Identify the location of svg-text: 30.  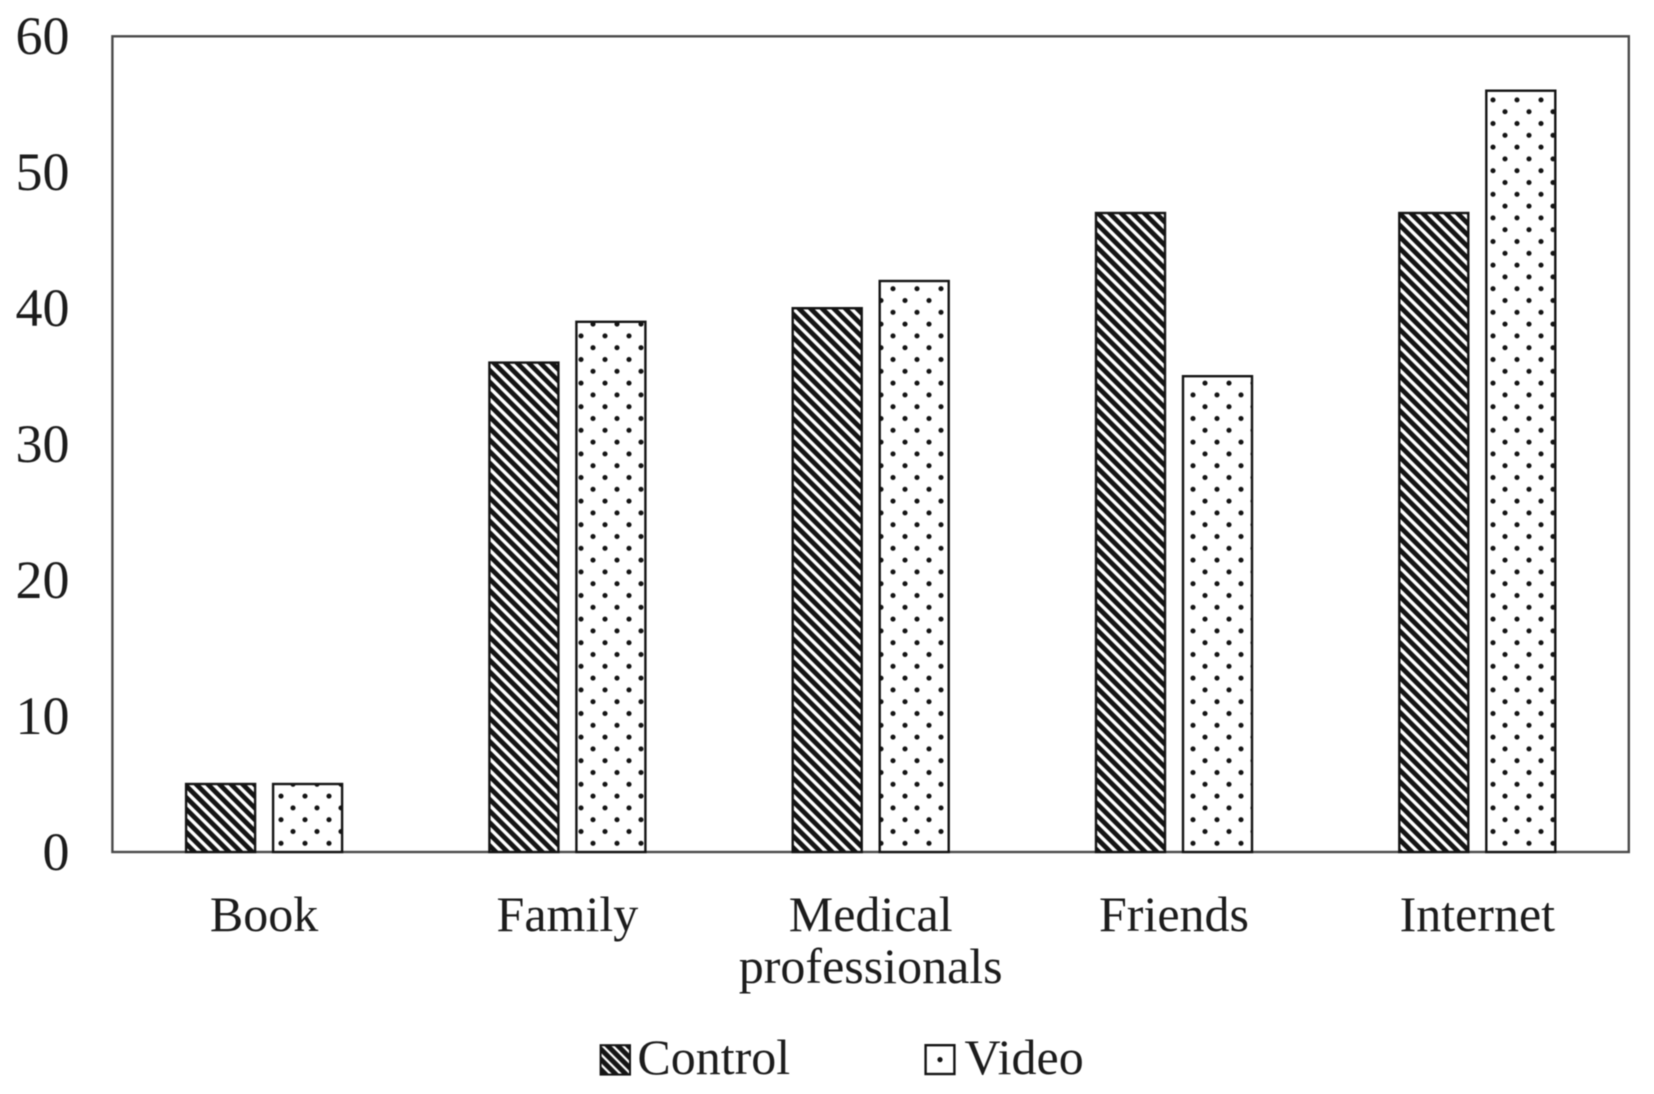
(43, 444).